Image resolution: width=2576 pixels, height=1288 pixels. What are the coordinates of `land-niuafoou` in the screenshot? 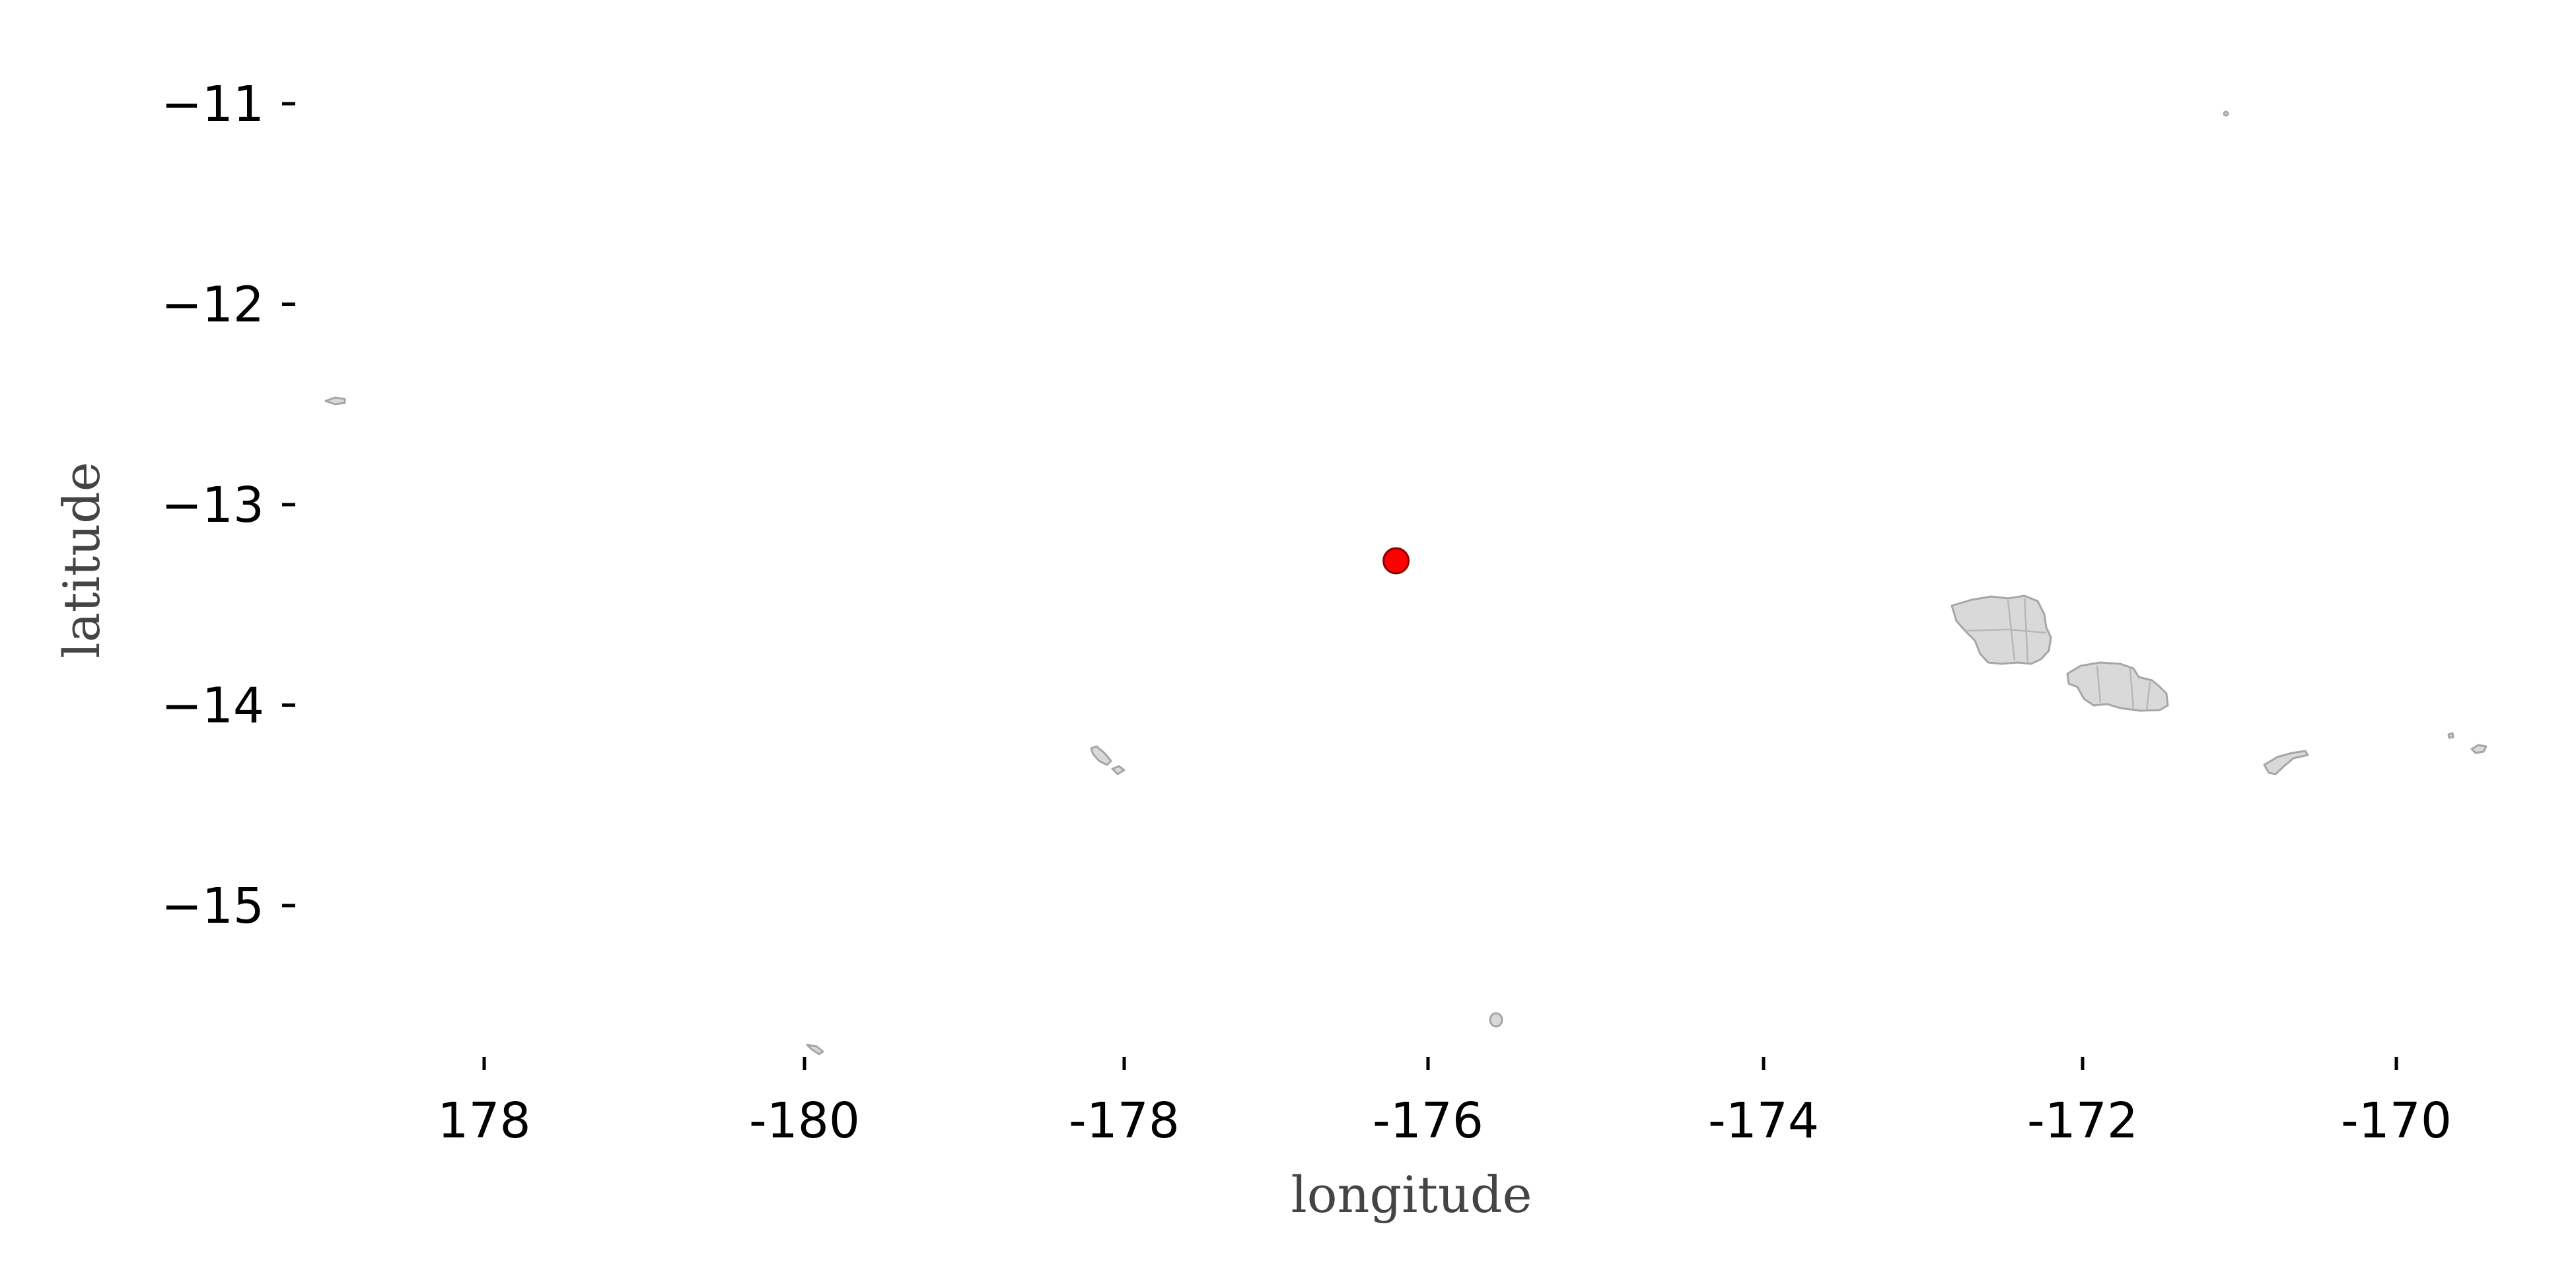 It's located at (1496, 1020).